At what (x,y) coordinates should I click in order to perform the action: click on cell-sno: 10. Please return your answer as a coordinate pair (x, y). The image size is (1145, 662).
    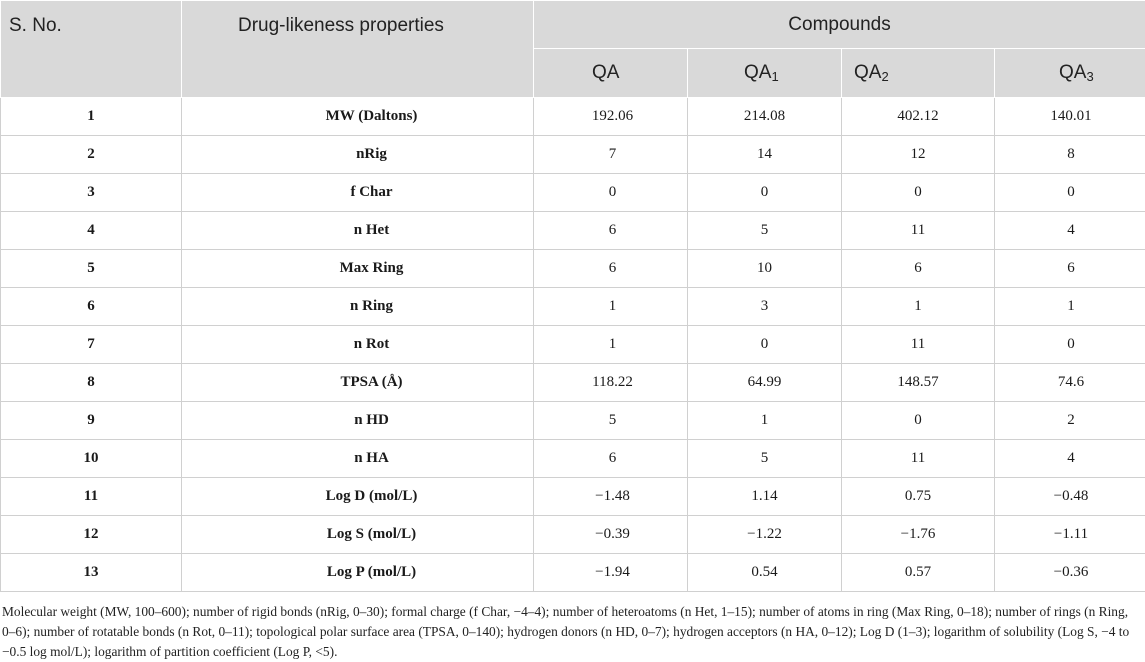
    Looking at the image, I should click on (91, 458).